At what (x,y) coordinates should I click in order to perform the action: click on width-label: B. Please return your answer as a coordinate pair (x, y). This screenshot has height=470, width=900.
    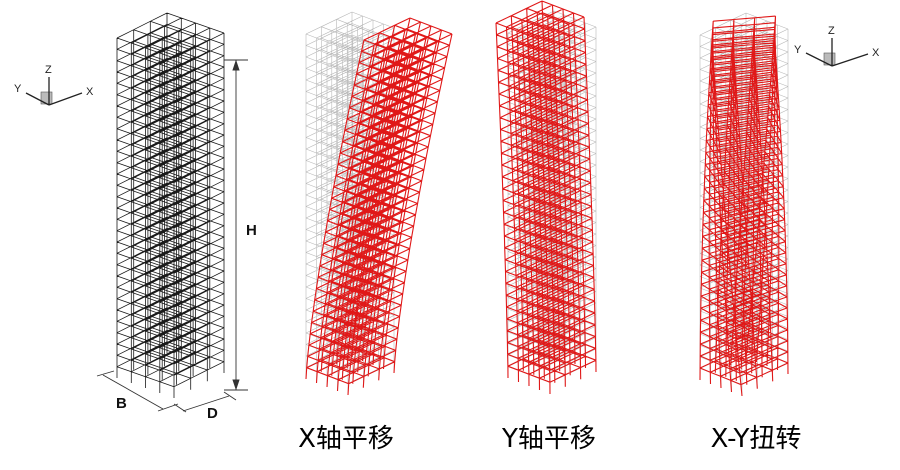
    Looking at the image, I should click on (121, 403).